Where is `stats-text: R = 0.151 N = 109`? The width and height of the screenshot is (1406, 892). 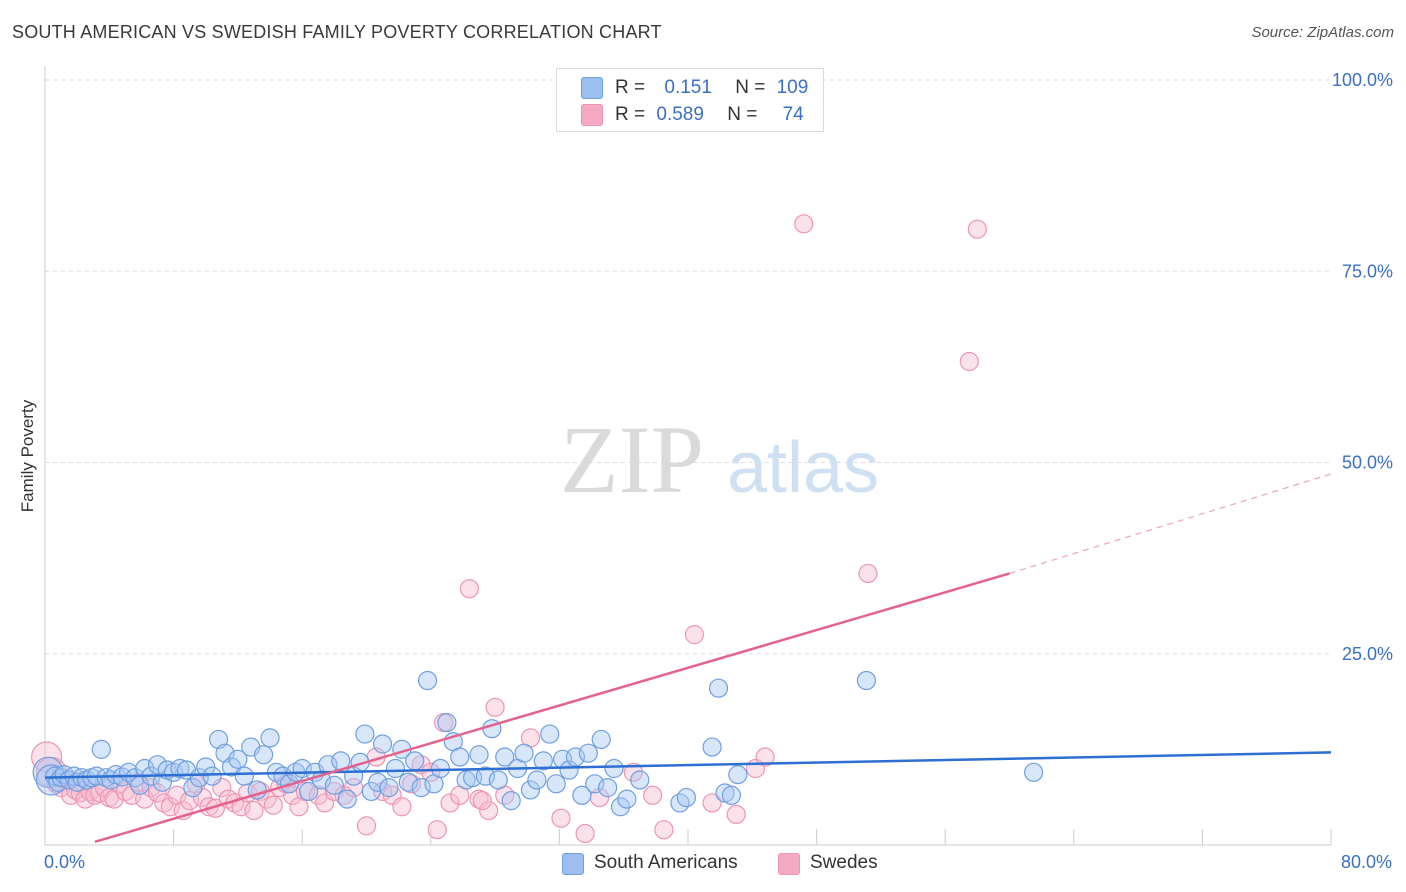 stats-text: R = 0.151 N = 109 is located at coordinates (711, 88).